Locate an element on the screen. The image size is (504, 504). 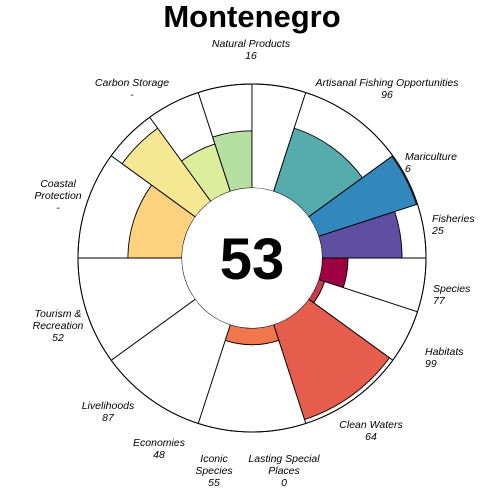
petal-label-fisheries: Fisheries 25 is located at coordinates (453, 225).